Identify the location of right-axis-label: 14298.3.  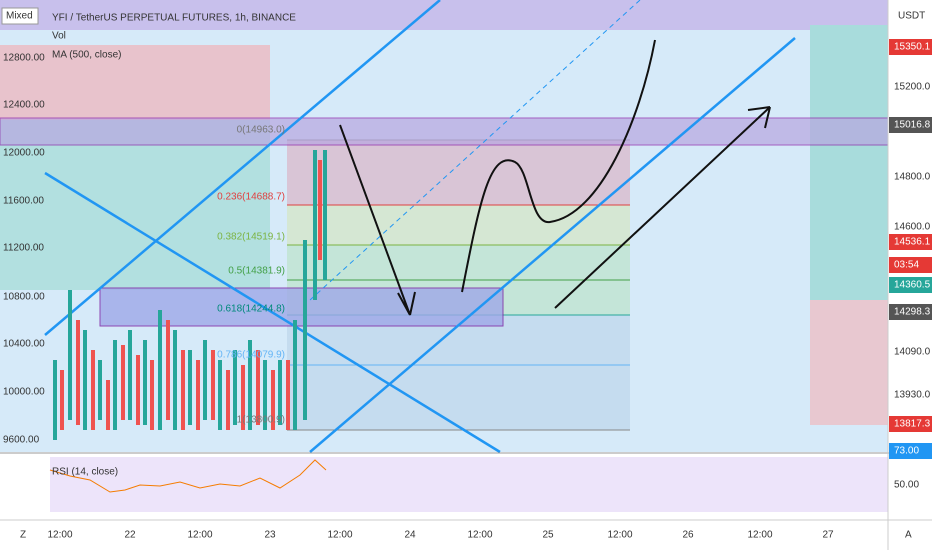
(912, 312).